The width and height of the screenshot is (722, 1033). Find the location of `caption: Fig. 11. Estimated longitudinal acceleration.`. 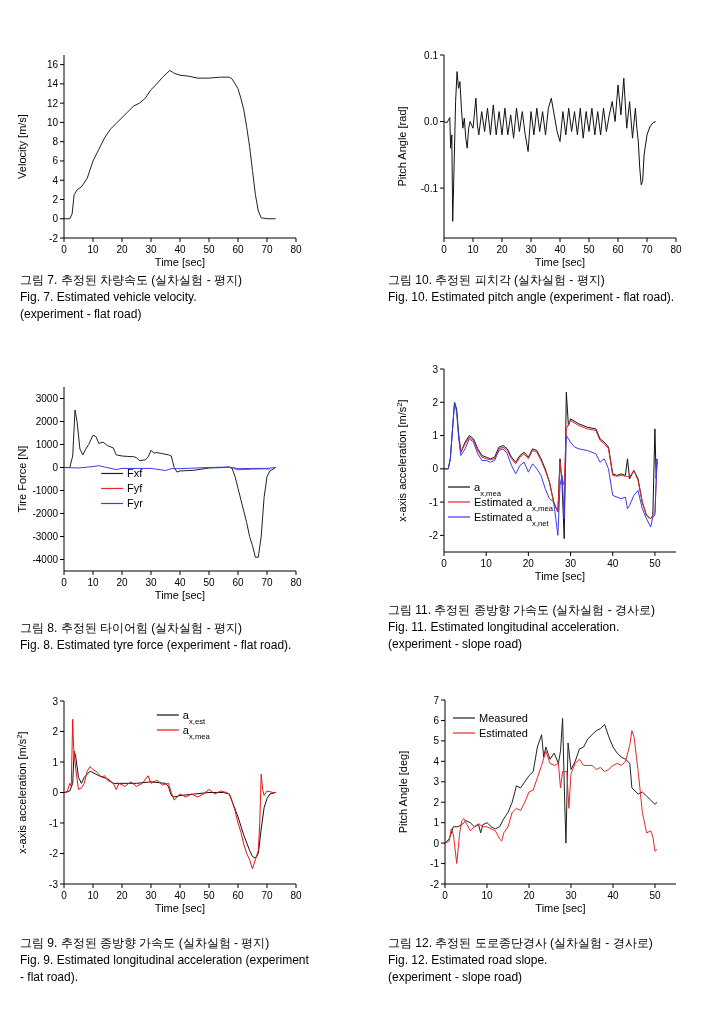

caption: Fig. 11. Estimated longitudinal acceleration. is located at coordinates (504, 627).